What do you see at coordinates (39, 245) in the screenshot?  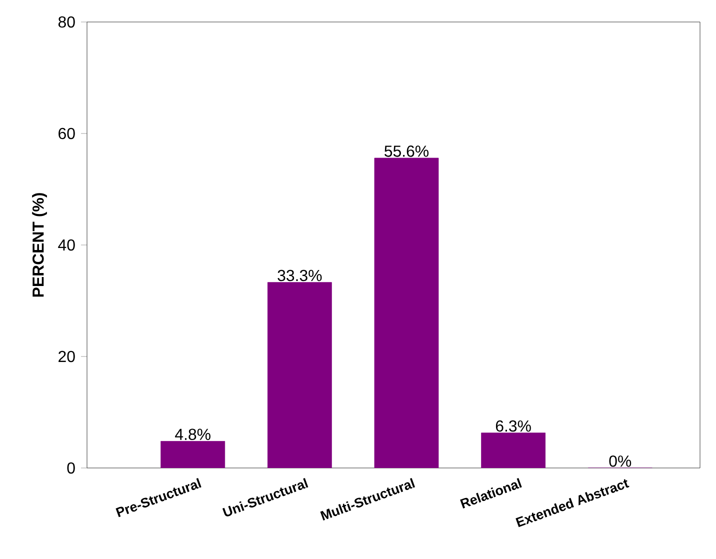 I see `y-axis-title: PERCENT (%)` at bounding box center [39, 245].